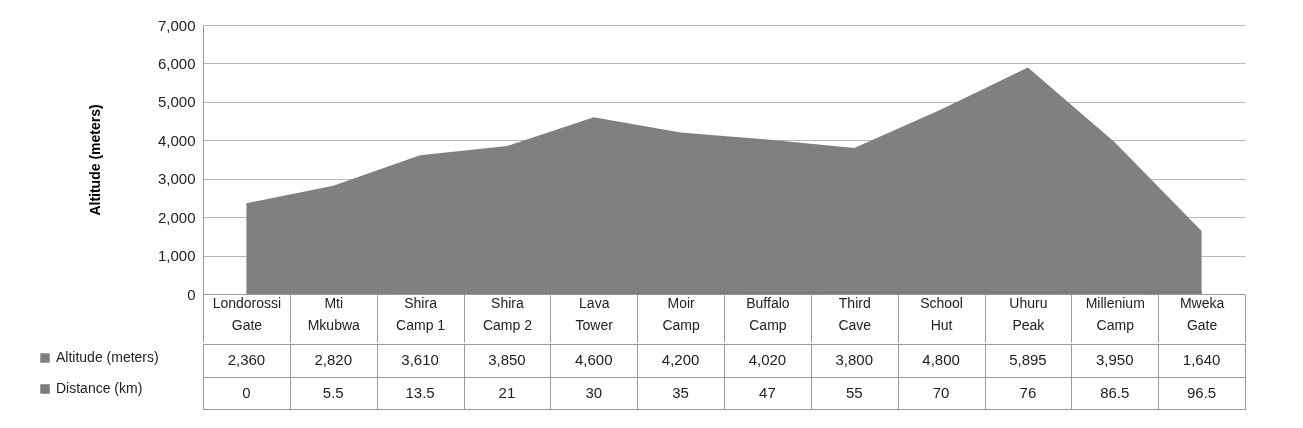 The height and width of the screenshot is (428, 1303). I want to click on data-label: 76, so click(1028, 392).